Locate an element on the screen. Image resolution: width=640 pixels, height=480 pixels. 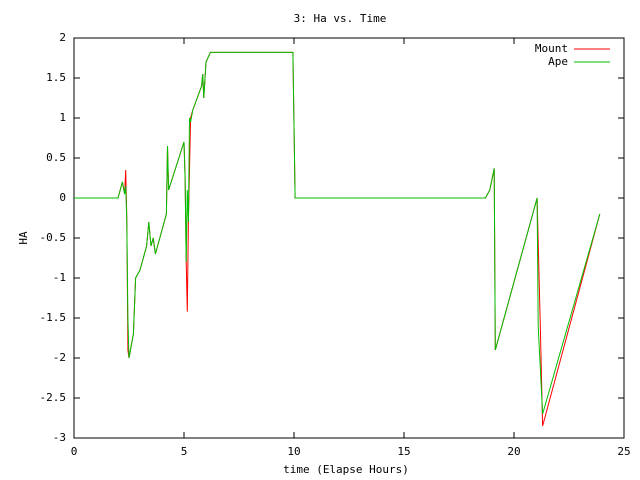
x-tick-label: 20 is located at coordinates (513, 451).